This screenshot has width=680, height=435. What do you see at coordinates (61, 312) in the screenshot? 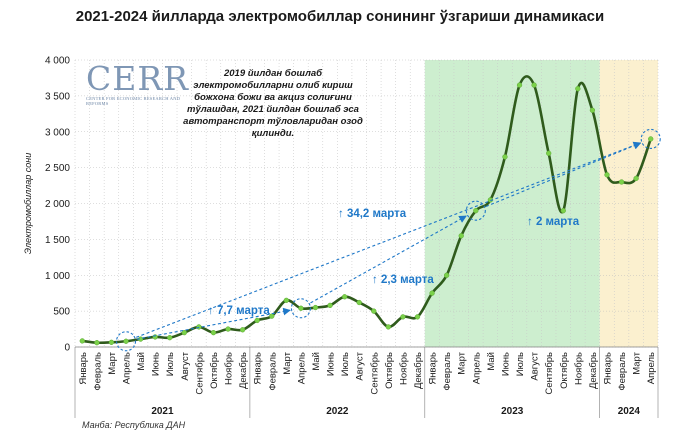
I see `y-tick-label: 500` at bounding box center [61, 312].